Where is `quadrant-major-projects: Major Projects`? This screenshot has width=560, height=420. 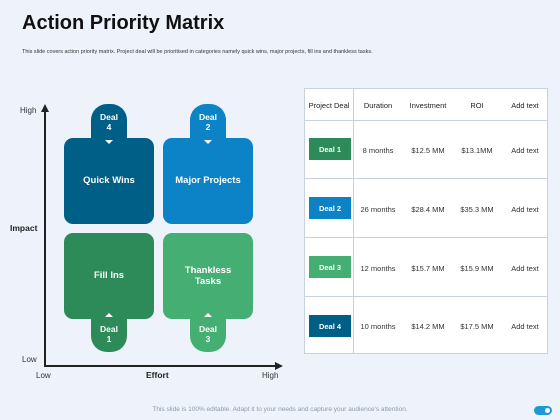
quadrant-major-projects: Major Projects is located at coordinates (208, 181).